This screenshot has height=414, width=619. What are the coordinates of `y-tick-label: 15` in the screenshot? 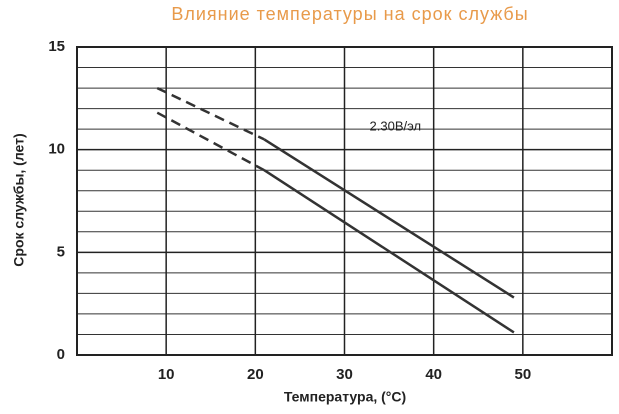 It's located at (56, 46).